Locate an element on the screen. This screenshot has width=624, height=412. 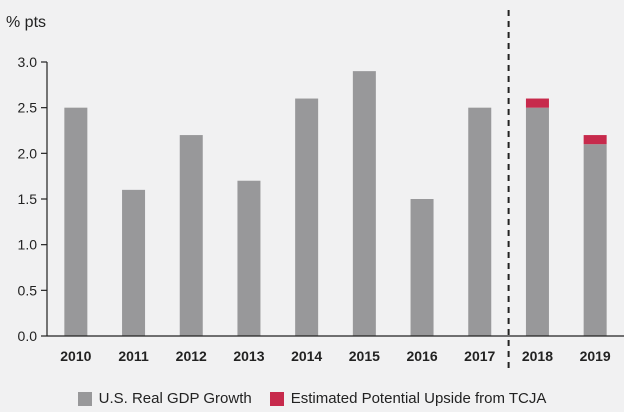
bar-gdp-2013 is located at coordinates (249, 258).